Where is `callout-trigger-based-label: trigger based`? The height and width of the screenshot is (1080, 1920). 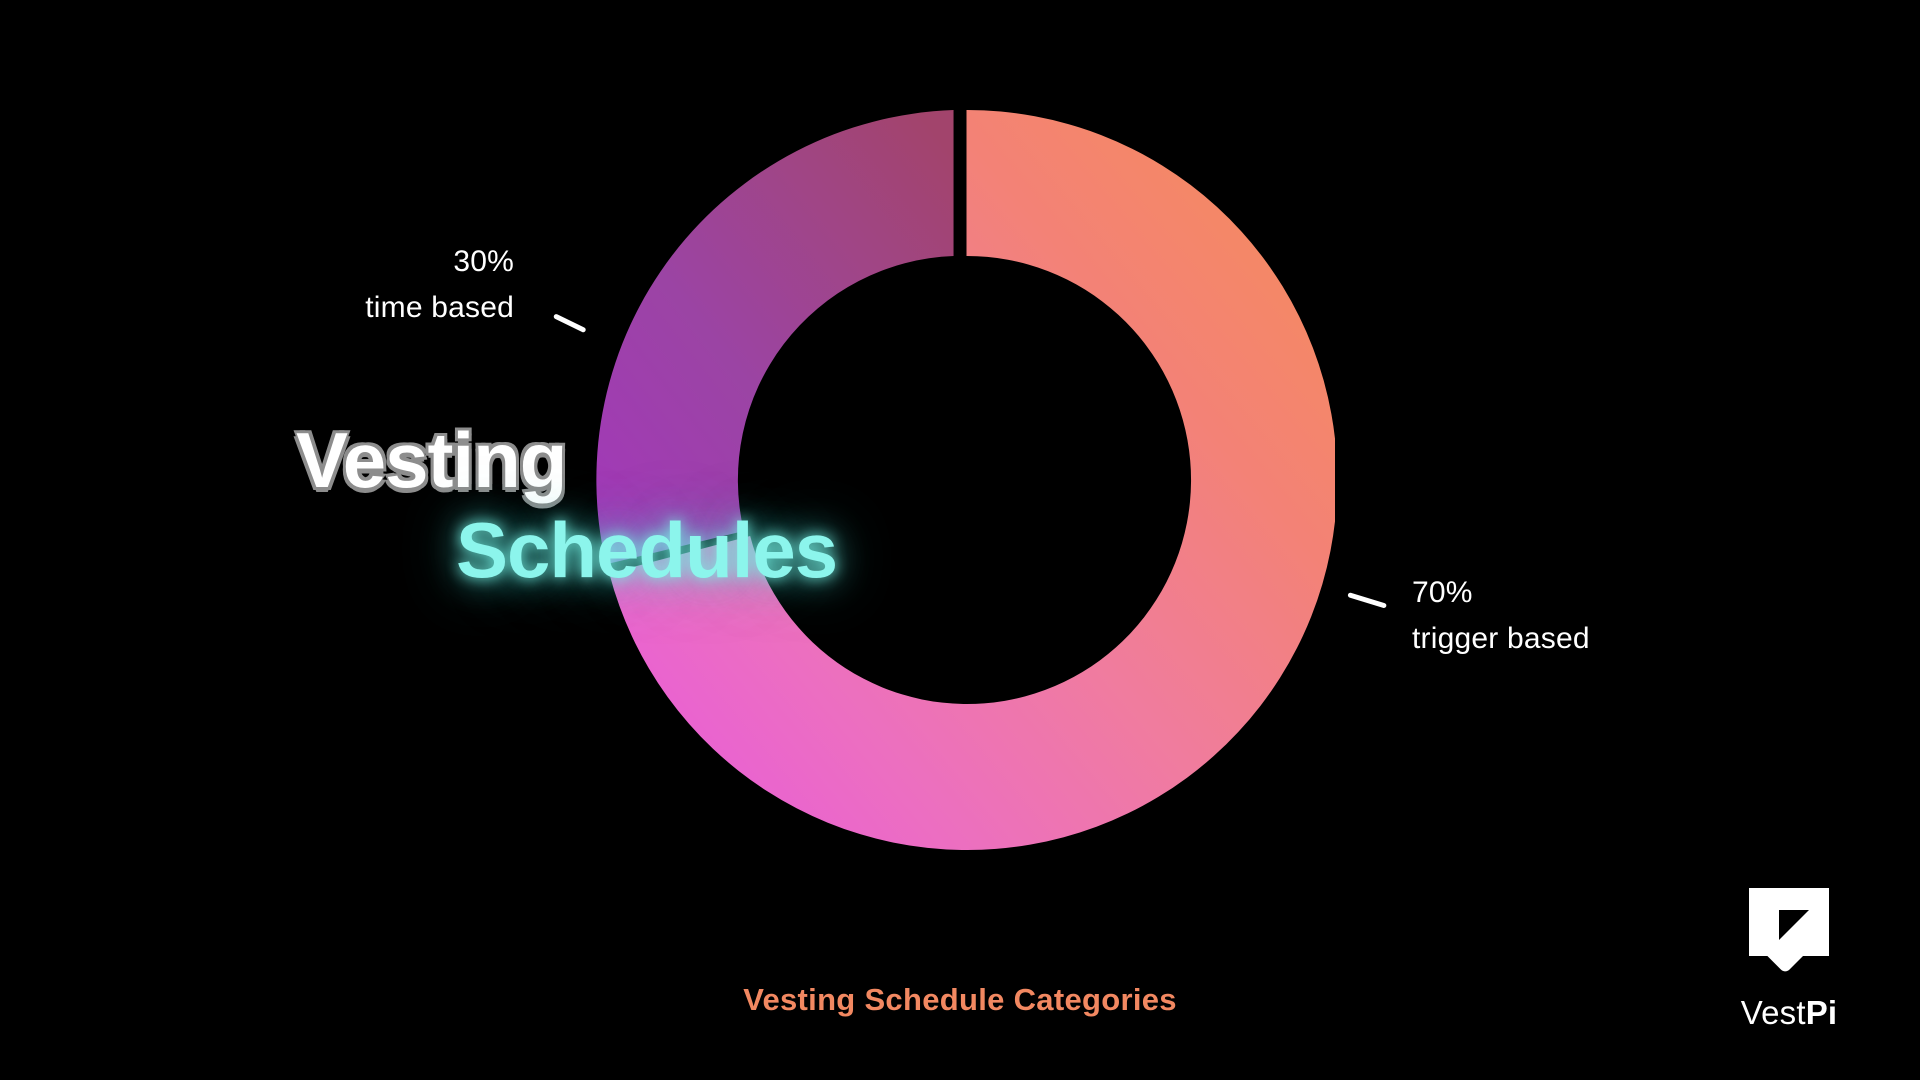
callout-trigger-based-label: trigger based is located at coordinates (1501, 638).